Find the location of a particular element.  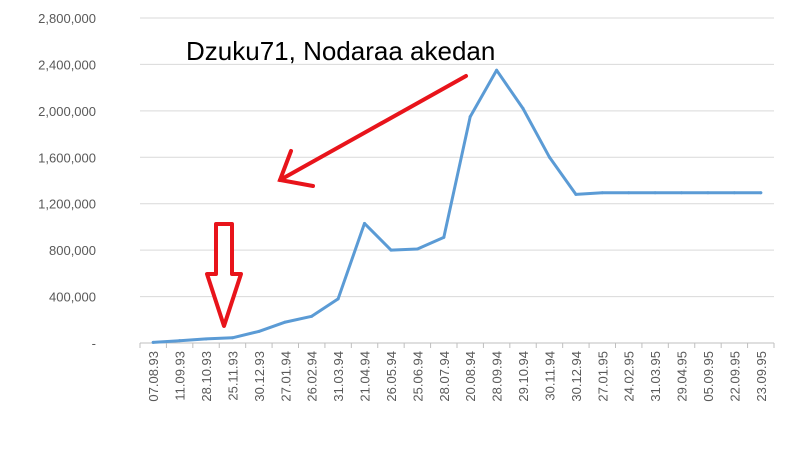

y-tick-label: 400,000 is located at coordinates (72, 297).